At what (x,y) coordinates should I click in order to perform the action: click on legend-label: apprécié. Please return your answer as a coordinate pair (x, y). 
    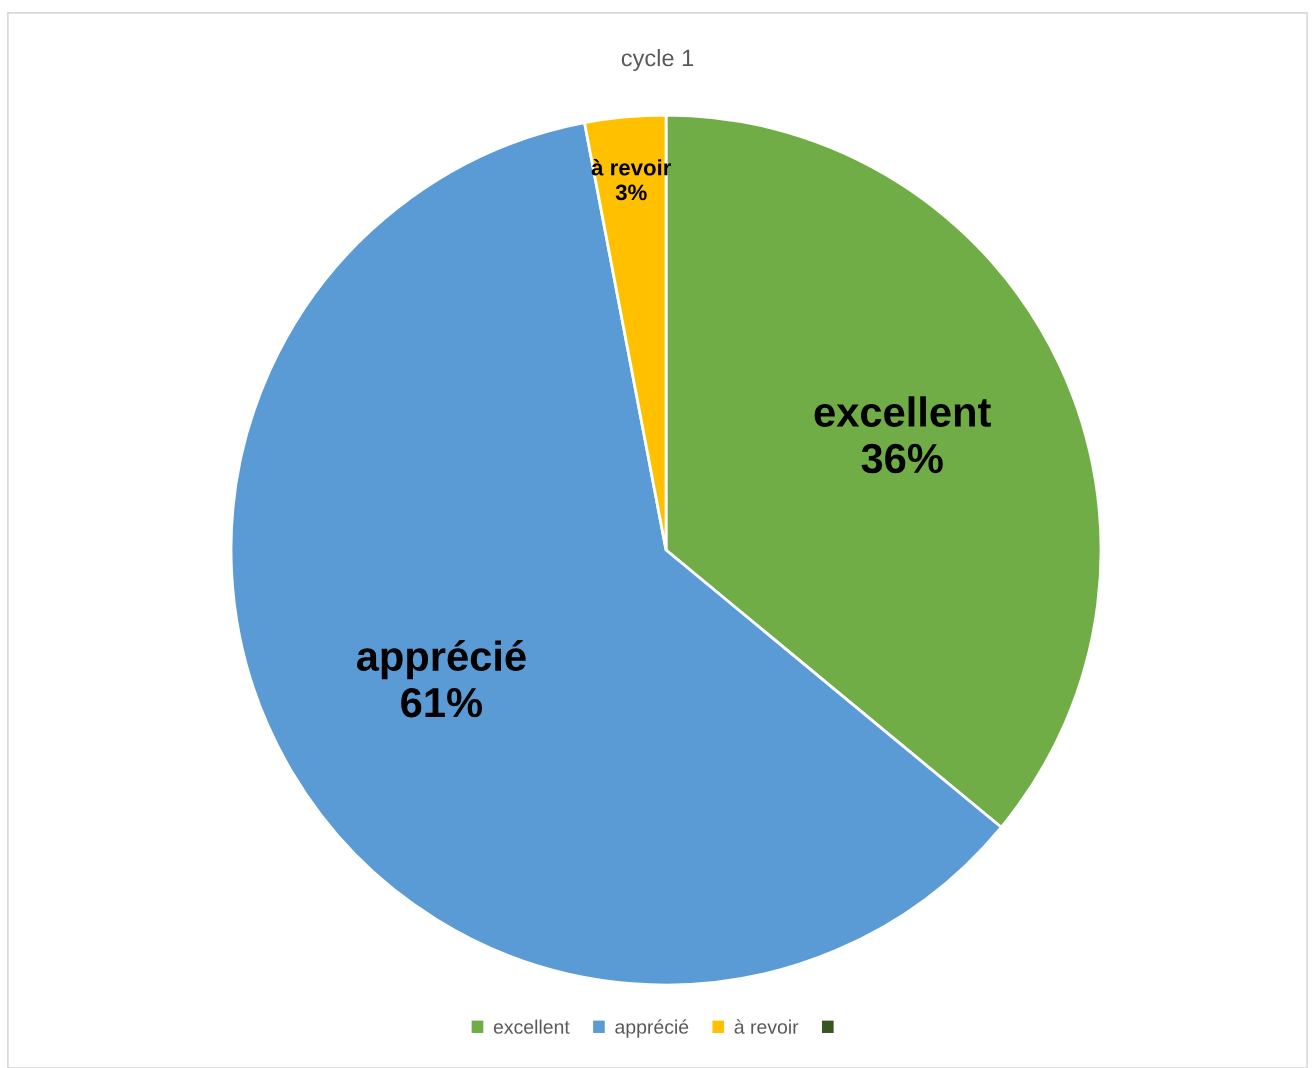
    Looking at the image, I should click on (652, 1028).